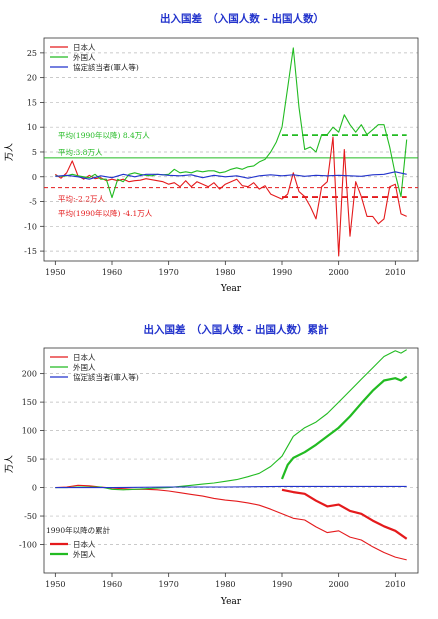  Describe the element at coordinates (236, 329) in the screenshot. I see `chart-title: 出入国差 （入国人数 - 出国人数）累計` at that location.